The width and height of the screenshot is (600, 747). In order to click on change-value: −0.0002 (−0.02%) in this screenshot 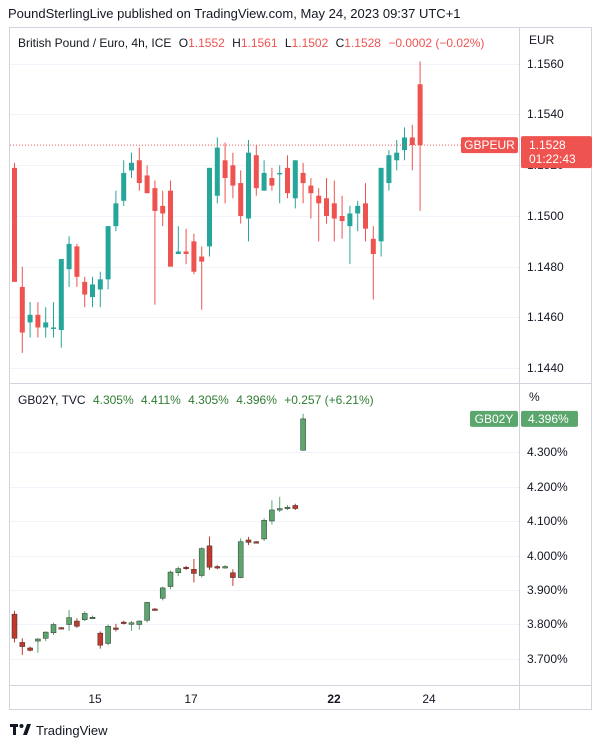, I will do `click(436, 43)`.